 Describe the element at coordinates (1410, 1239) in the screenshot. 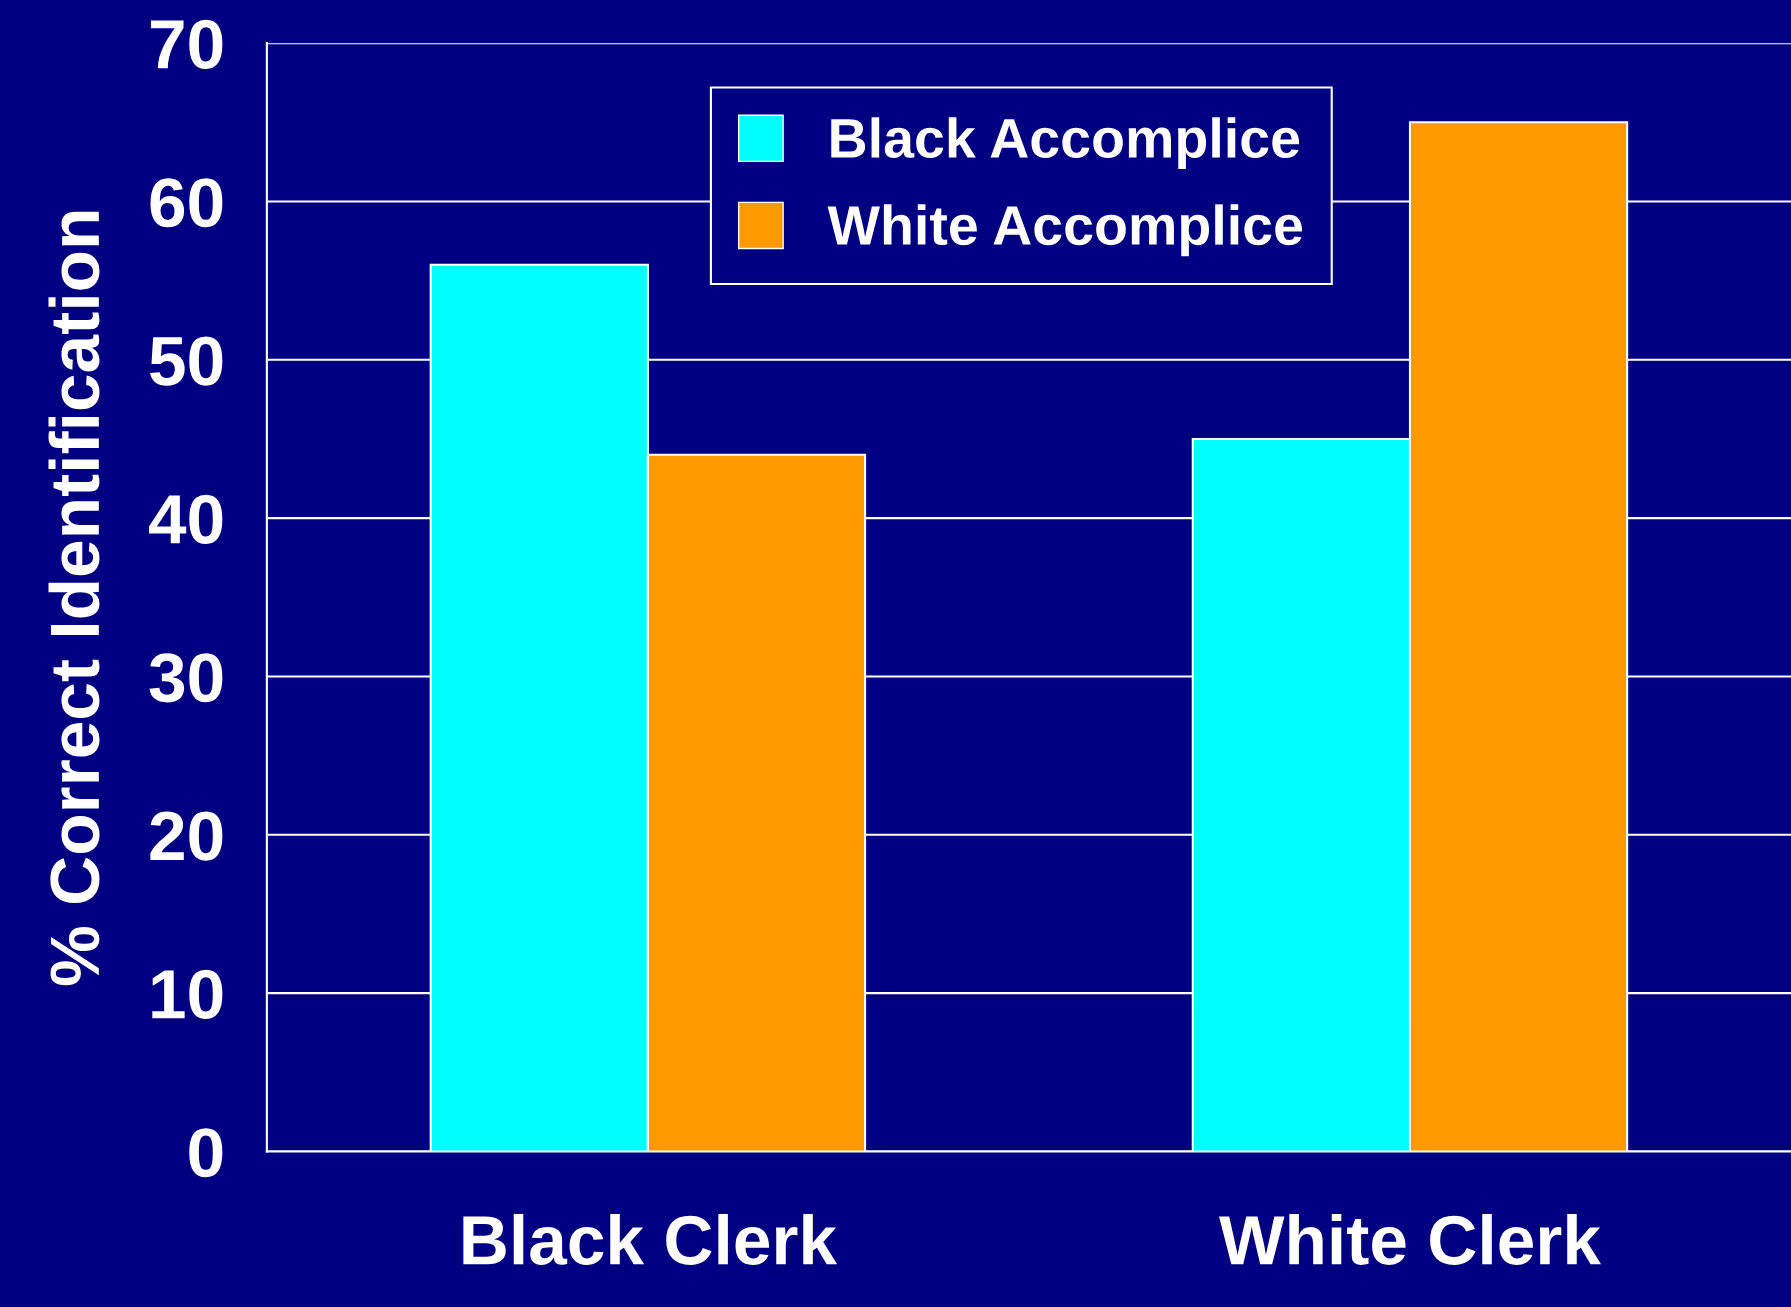

I see `x-tick-label: White Clerk` at that location.